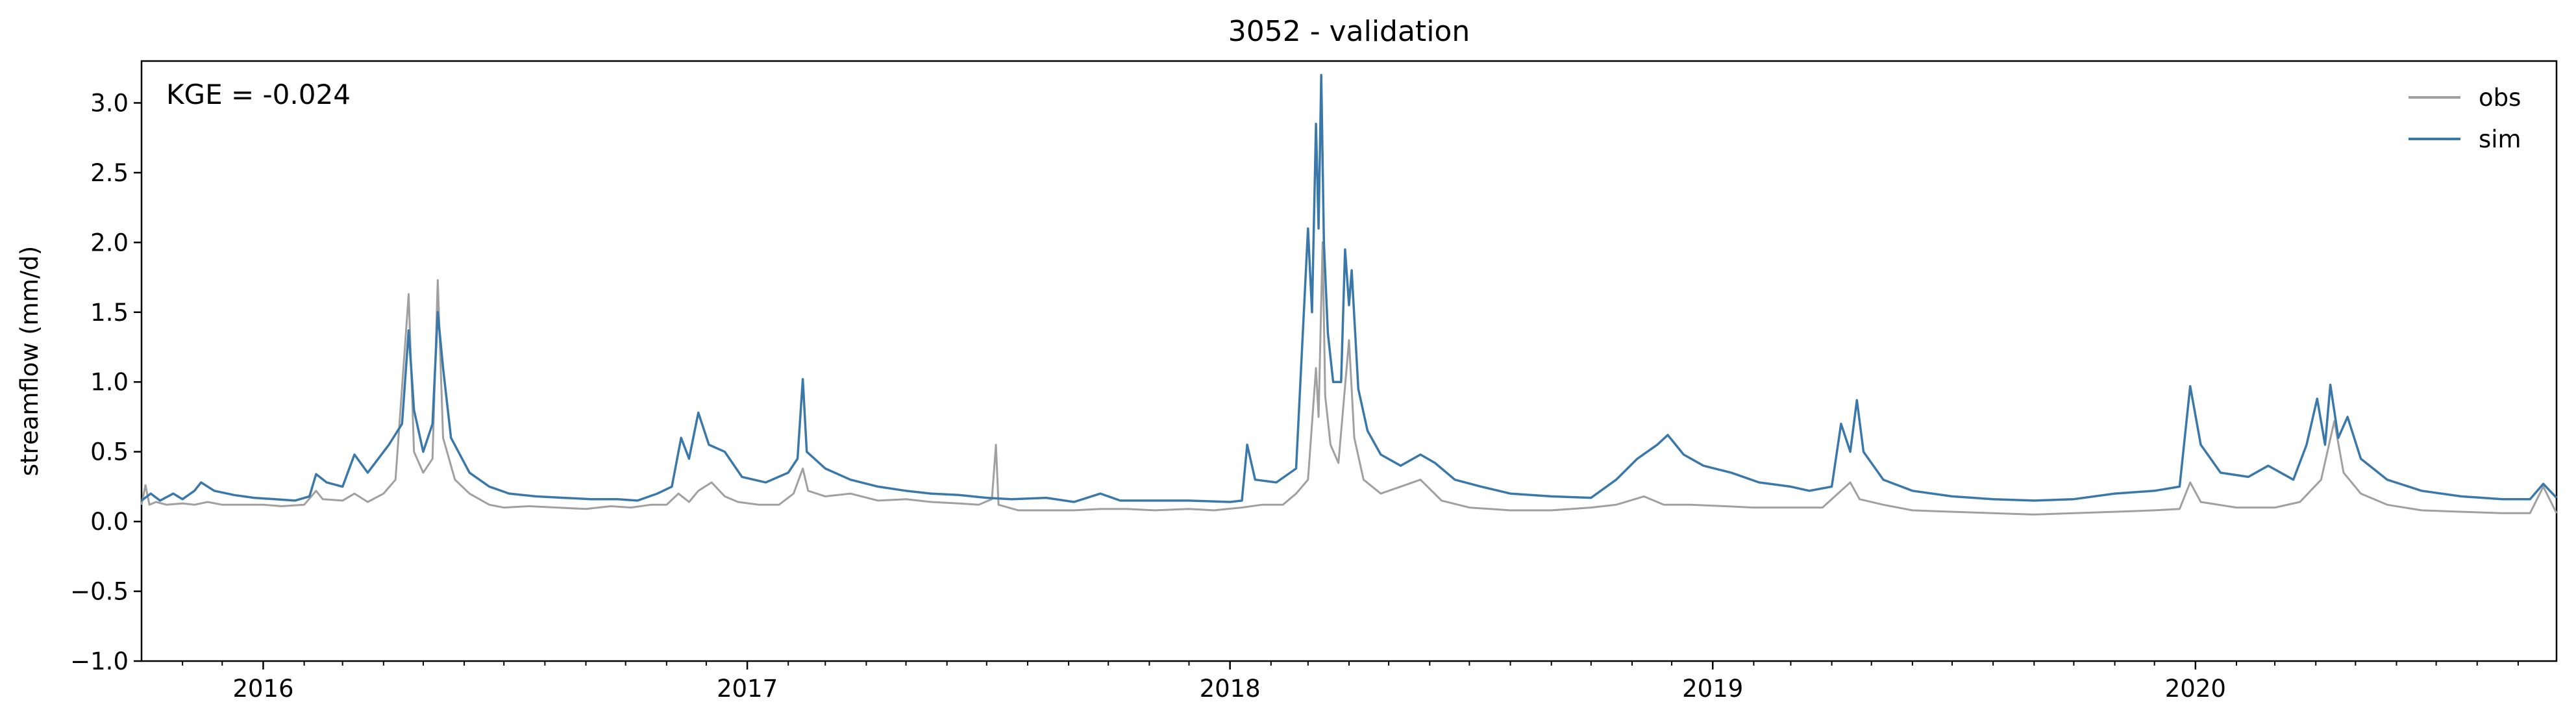 Image resolution: width=2576 pixels, height=726 pixels. Describe the element at coordinates (2500, 139) in the screenshot. I see `legend-label-sim: sim` at that location.